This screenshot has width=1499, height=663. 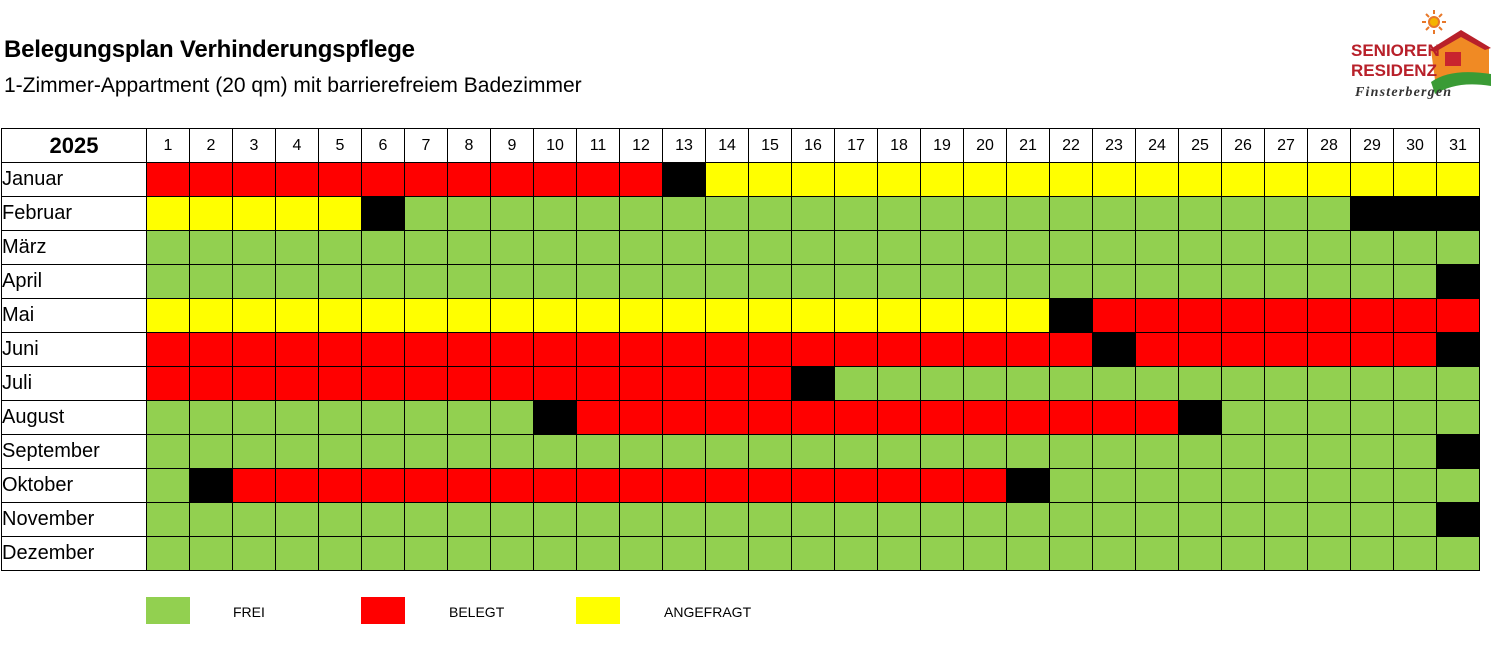 What do you see at coordinates (740, 383) in the screenshot?
I see `month-row: Juli` at bounding box center [740, 383].